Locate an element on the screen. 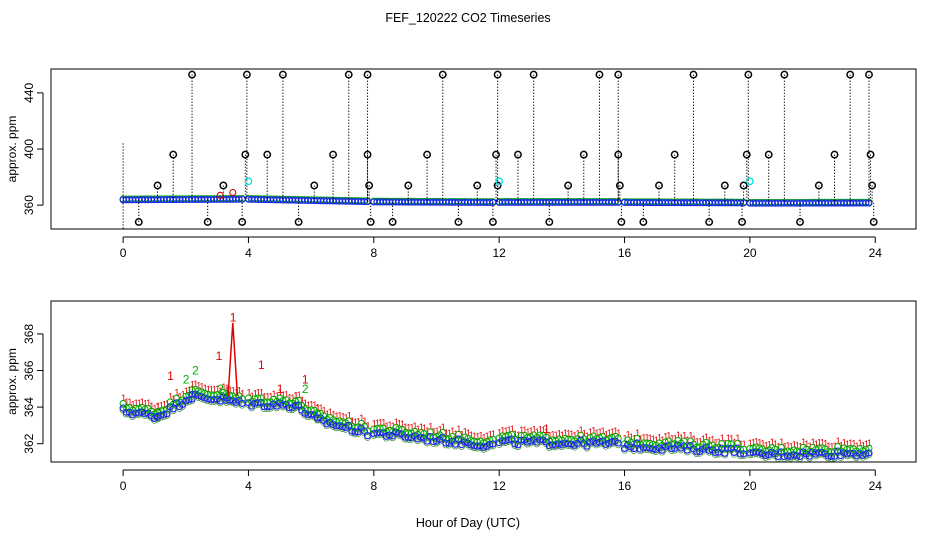 This screenshot has height=545, width=936. cyan-point is located at coordinates (248, 181).